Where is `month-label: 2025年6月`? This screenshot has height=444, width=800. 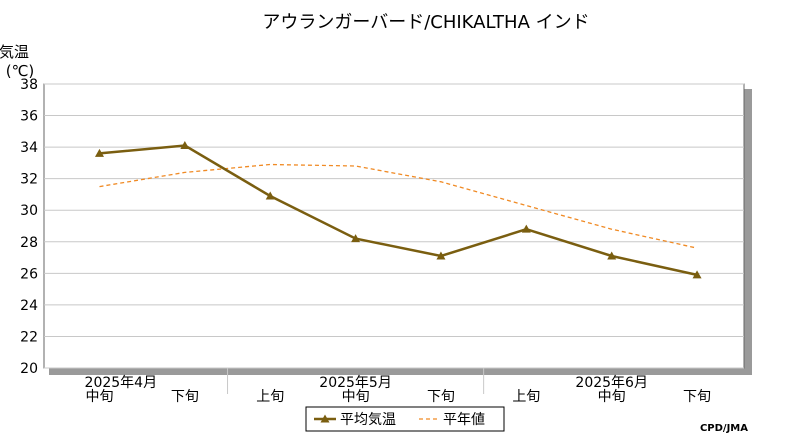
month-label: 2025年6月 is located at coordinates (611, 383).